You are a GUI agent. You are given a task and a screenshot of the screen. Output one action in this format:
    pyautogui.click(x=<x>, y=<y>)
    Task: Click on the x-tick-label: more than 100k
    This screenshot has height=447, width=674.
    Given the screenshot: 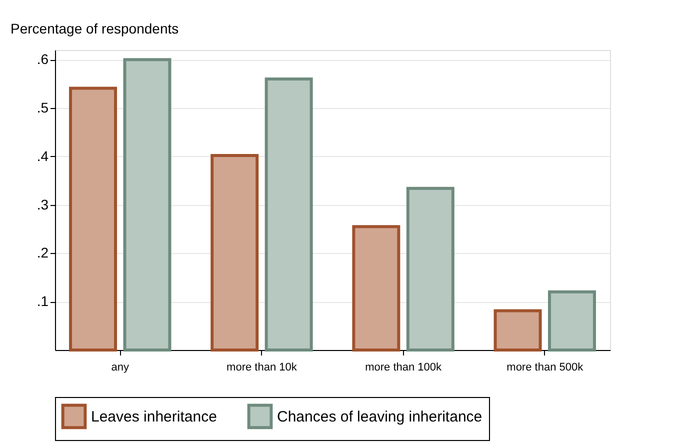 What is the action you would take?
    pyautogui.click(x=403, y=368)
    